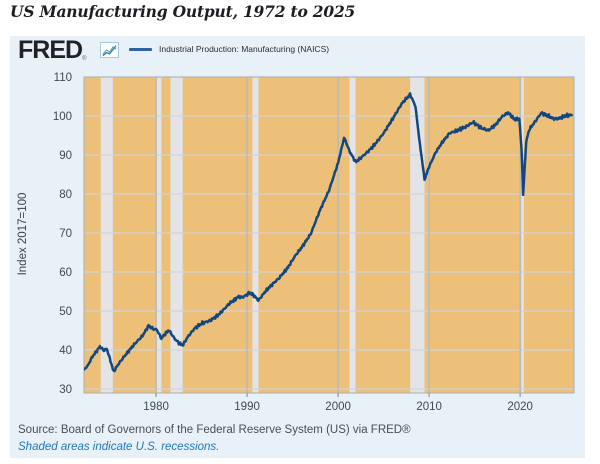  I want to click on x-tick-label: 2010, so click(429, 407).